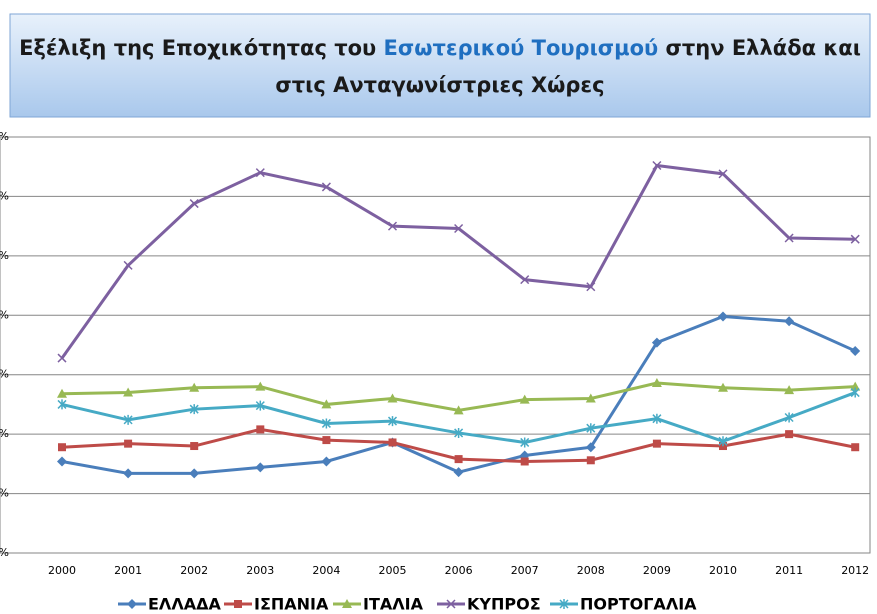  I want to click on y-tick-label: 10%, so click(4, 433).